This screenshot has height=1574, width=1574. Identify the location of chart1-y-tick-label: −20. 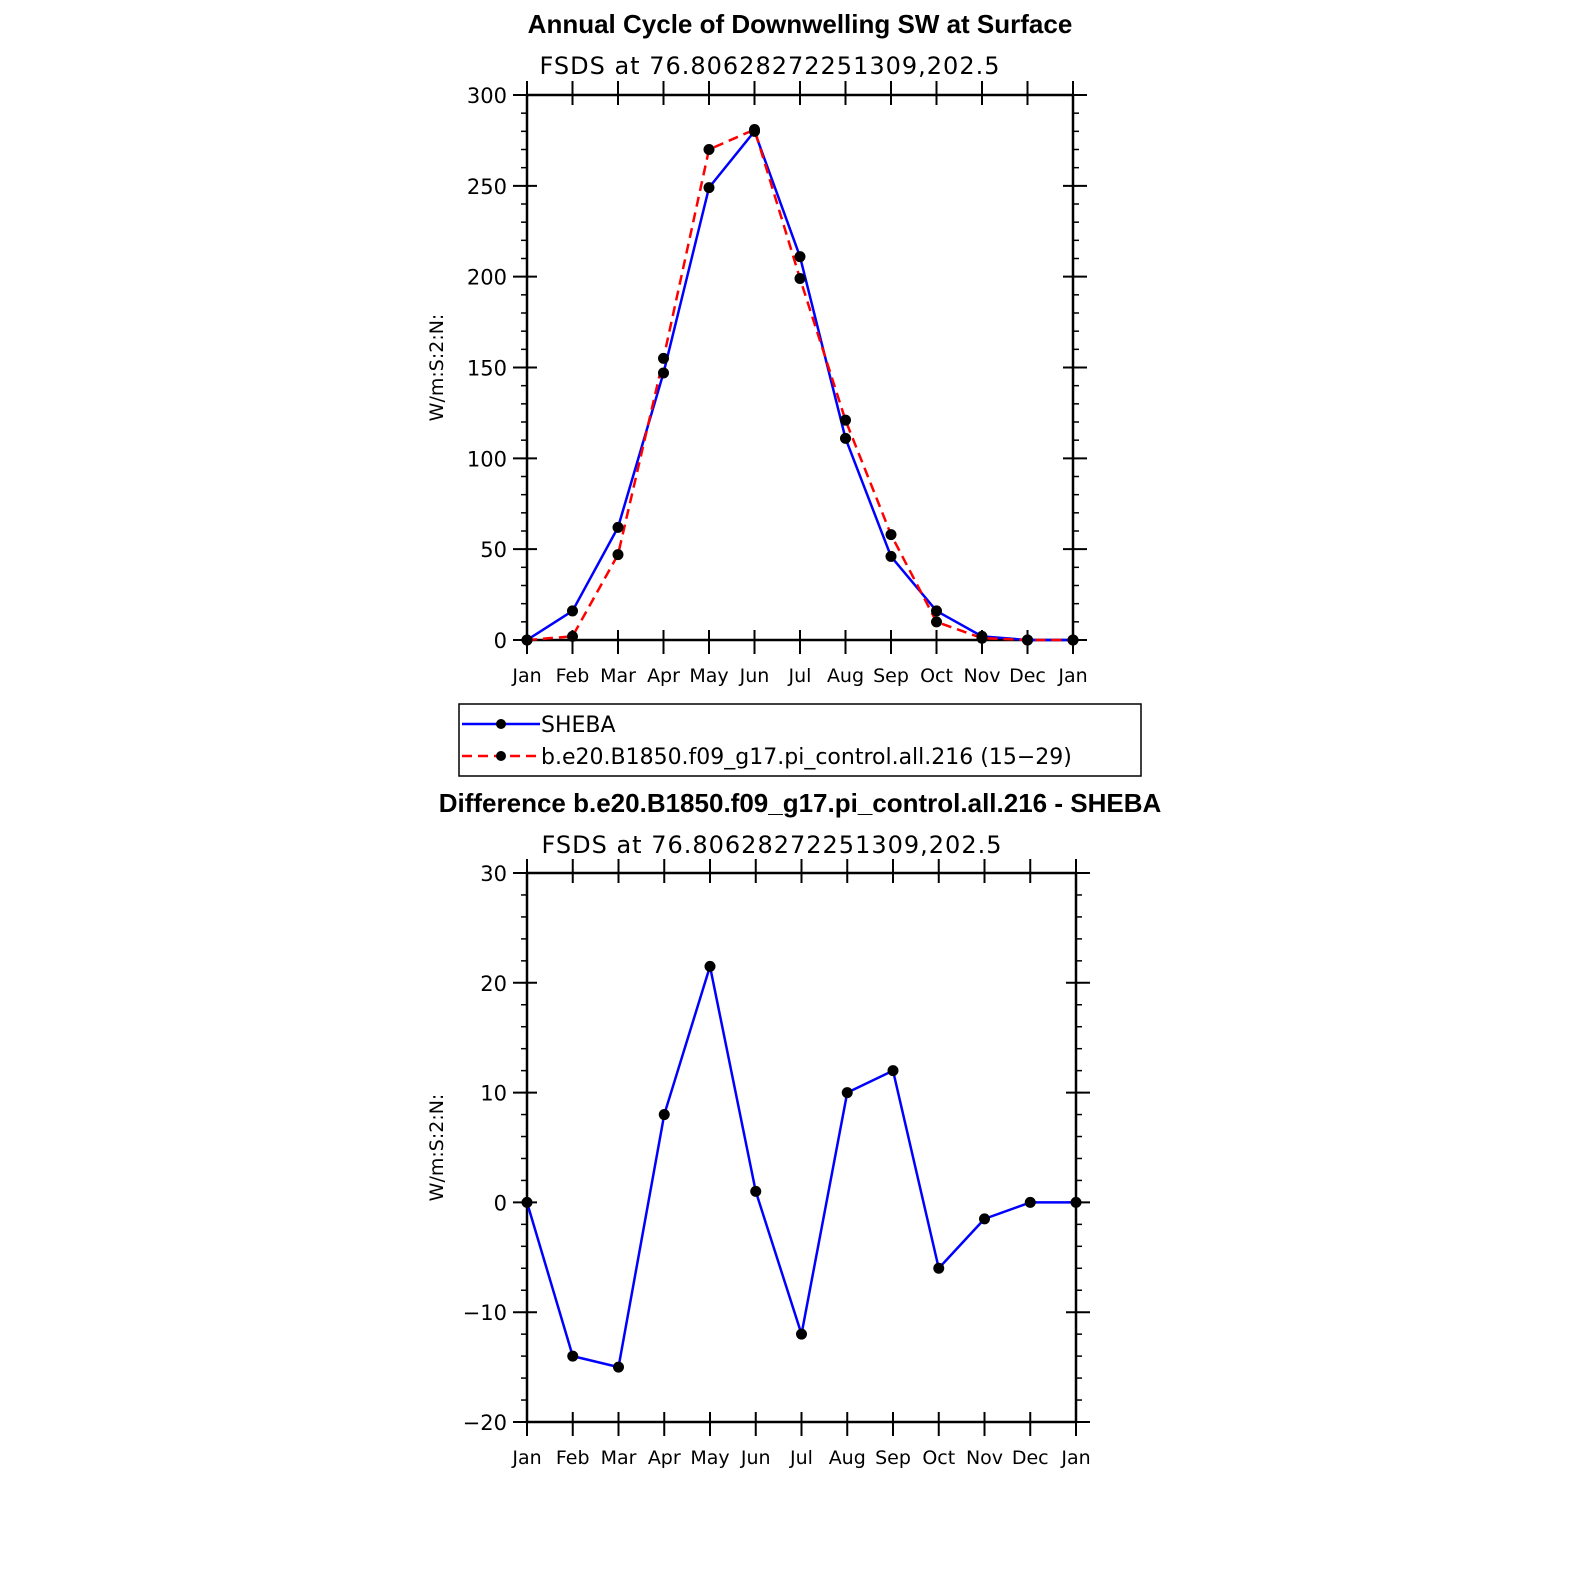
(485, 1423).